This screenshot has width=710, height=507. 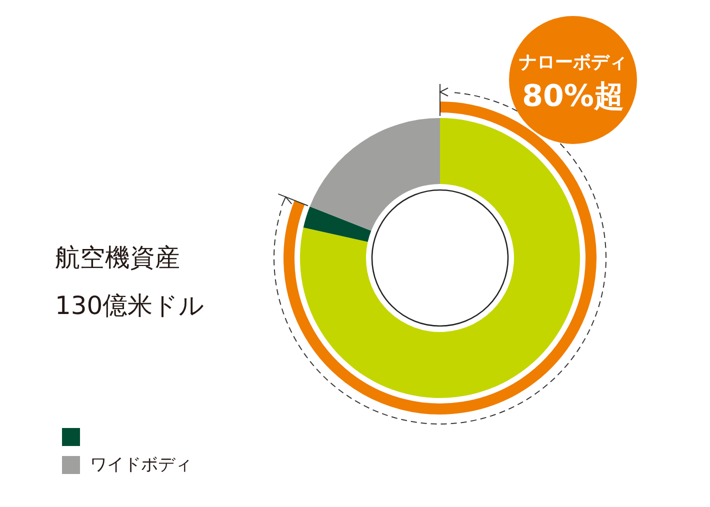 I want to click on text: 130億米ドル, so click(x=130, y=305).